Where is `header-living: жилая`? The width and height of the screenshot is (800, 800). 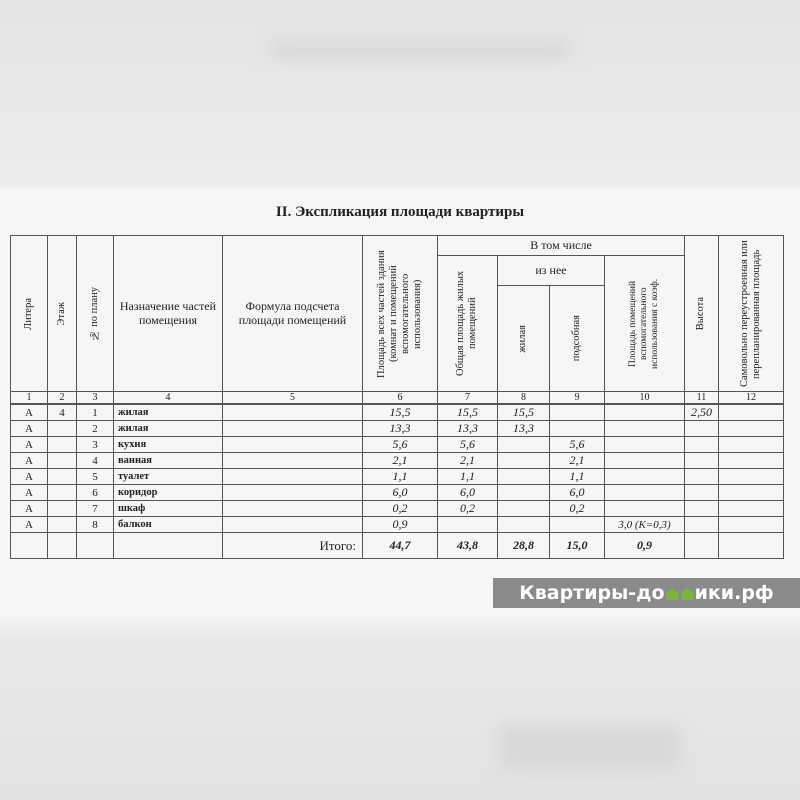
header-living: жилая is located at coordinates (523, 338).